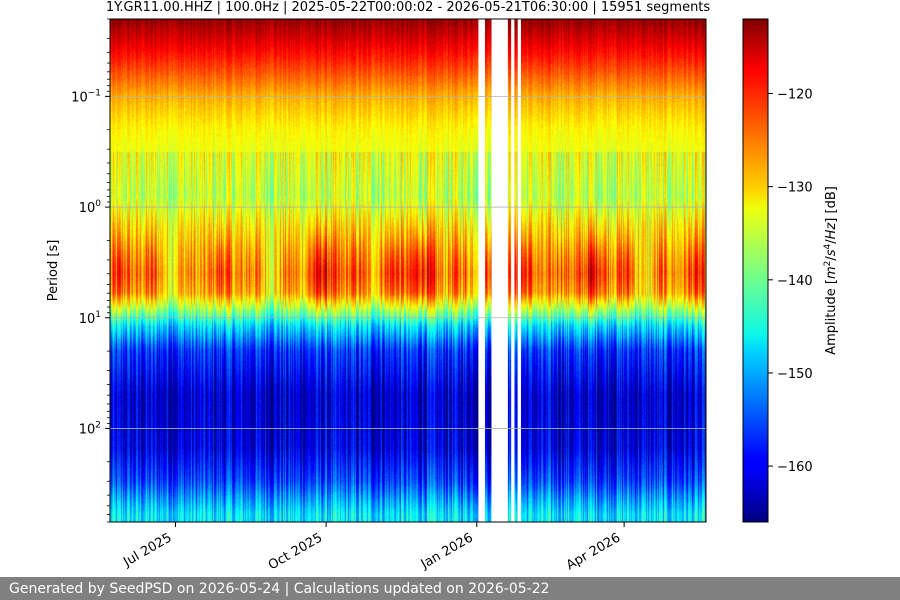  What do you see at coordinates (447, 551) in the screenshot?
I see `x-tick-label: Jan 2026` at bounding box center [447, 551].